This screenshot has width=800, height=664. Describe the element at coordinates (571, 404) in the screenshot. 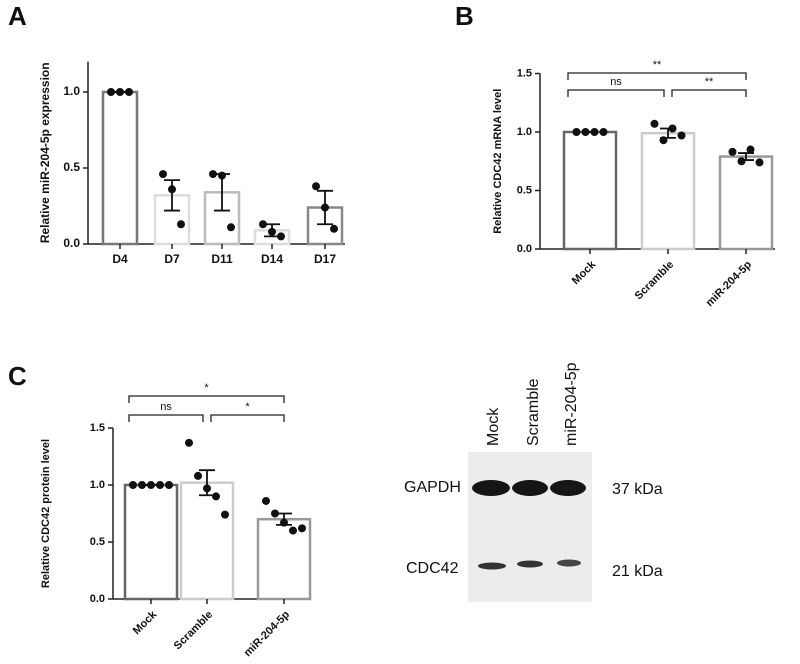

I see `lane-label: miR-204-5p` at that location.